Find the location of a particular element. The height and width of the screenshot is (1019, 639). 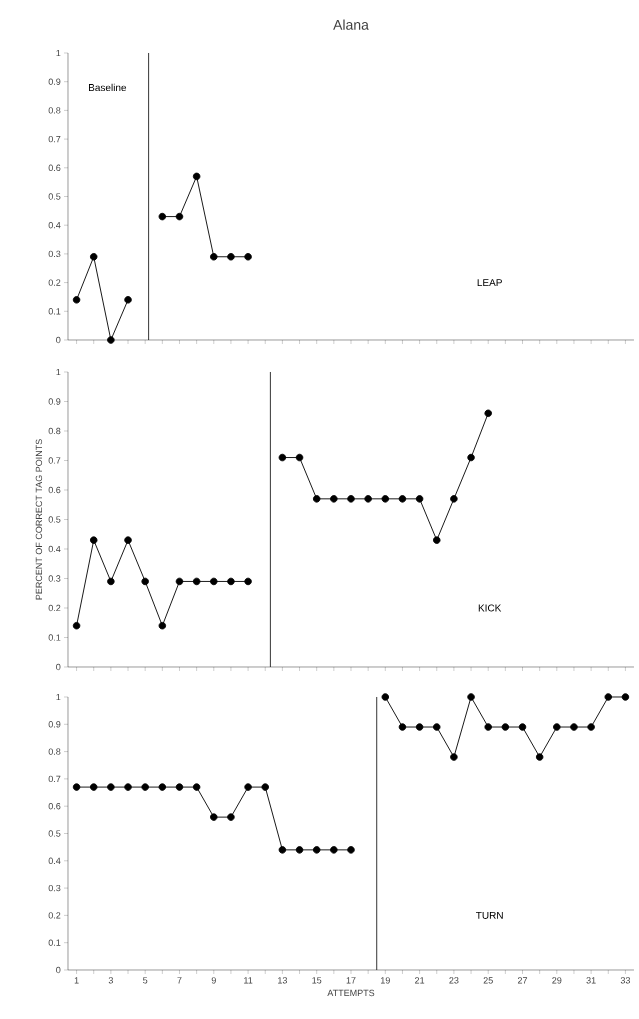

x-tick-label: 19 is located at coordinates (385, 980).